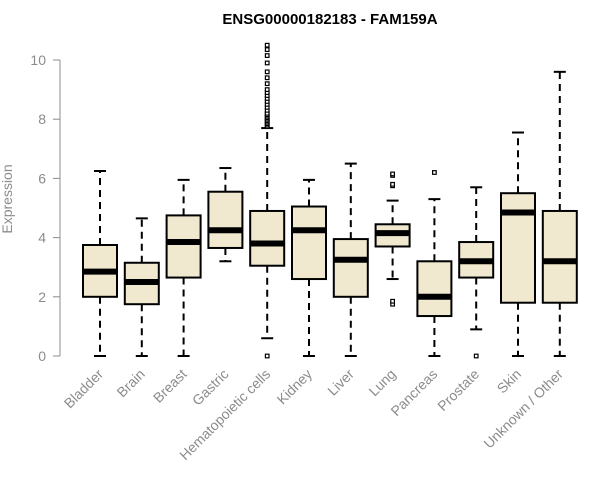  Describe the element at coordinates (42, 119) in the screenshot. I see `y-tick-label: 8` at that location.